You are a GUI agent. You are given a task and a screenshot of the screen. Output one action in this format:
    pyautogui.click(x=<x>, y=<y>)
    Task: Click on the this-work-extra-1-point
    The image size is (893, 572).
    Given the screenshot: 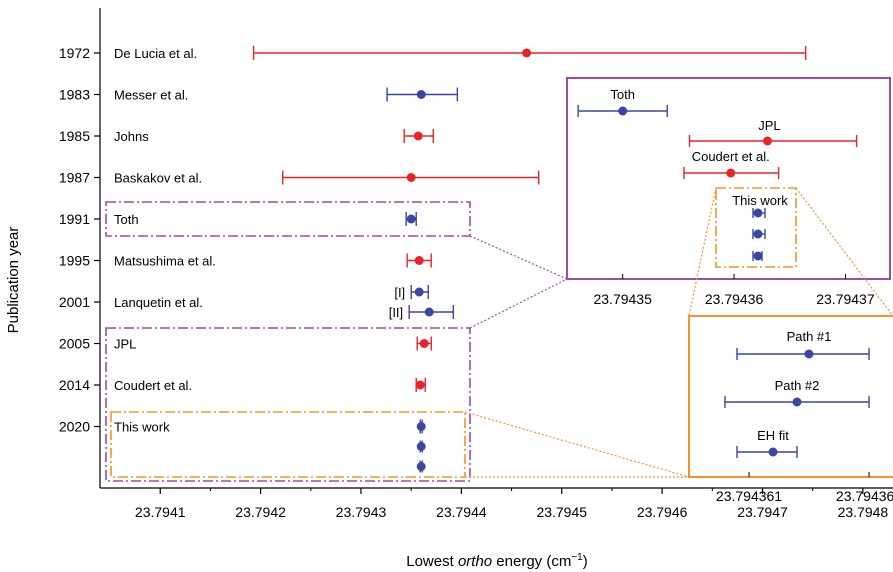 What is the action you would take?
    pyautogui.click(x=421, y=446)
    